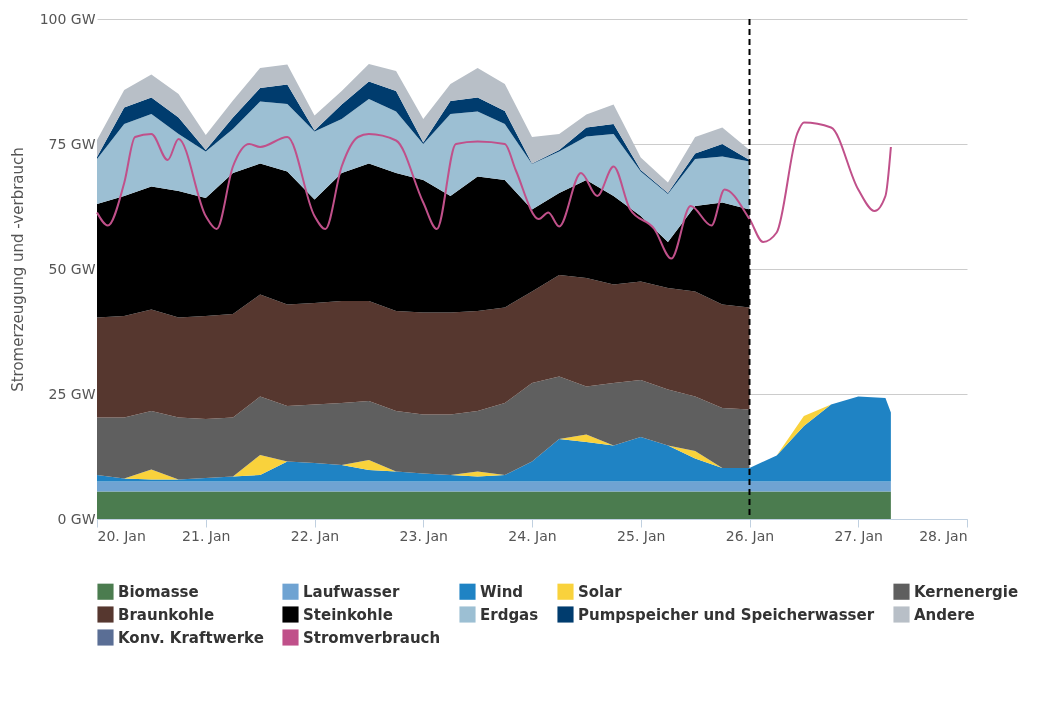 This screenshot has height=718, width=1058. What do you see at coordinates (166, 614) in the screenshot?
I see `legend-label: Braunkohle` at bounding box center [166, 614].